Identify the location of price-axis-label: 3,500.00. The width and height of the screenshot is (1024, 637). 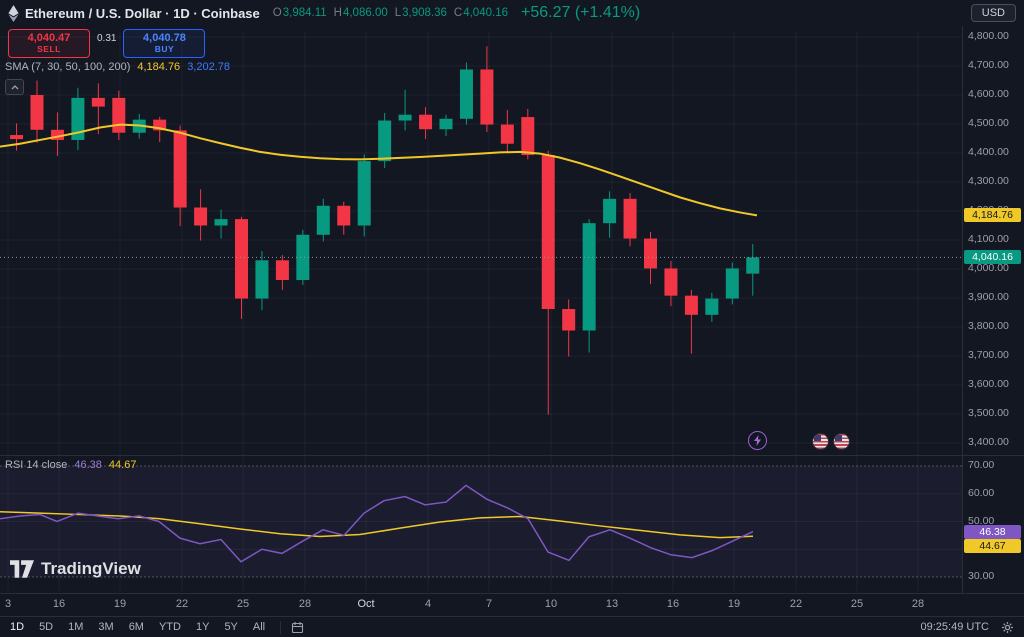
(988, 413).